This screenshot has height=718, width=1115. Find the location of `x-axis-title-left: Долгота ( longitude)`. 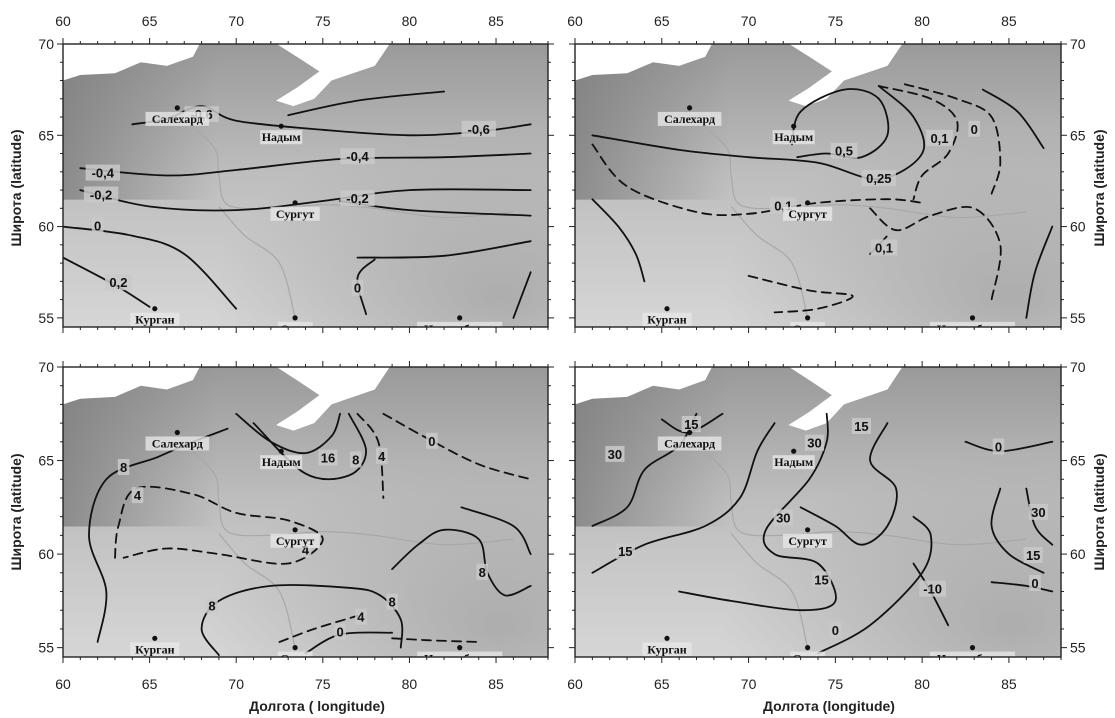

x-axis-title-left: Долгота ( longitude) is located at coordinates (317, 706).